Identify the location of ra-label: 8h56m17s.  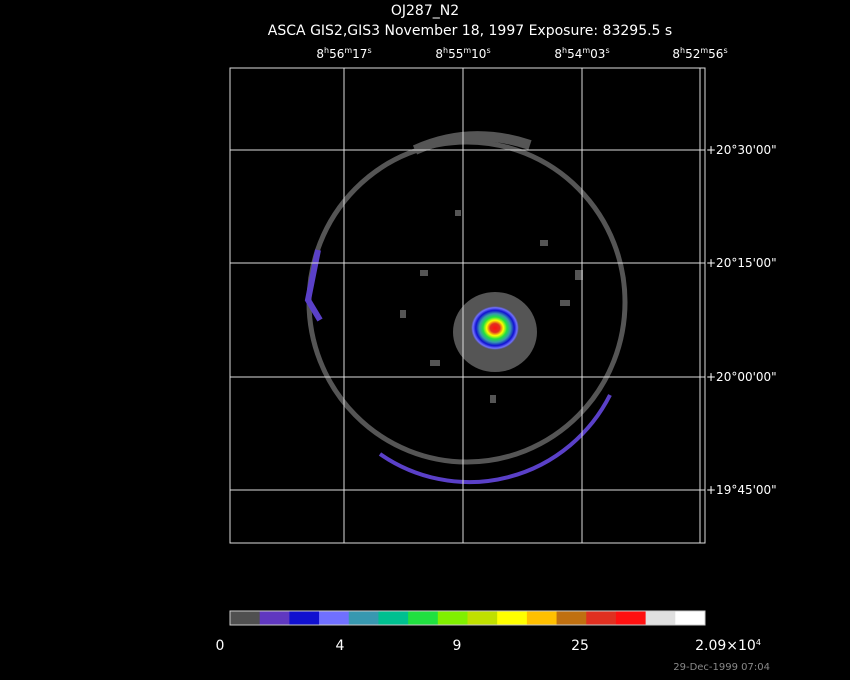
(343, 53).